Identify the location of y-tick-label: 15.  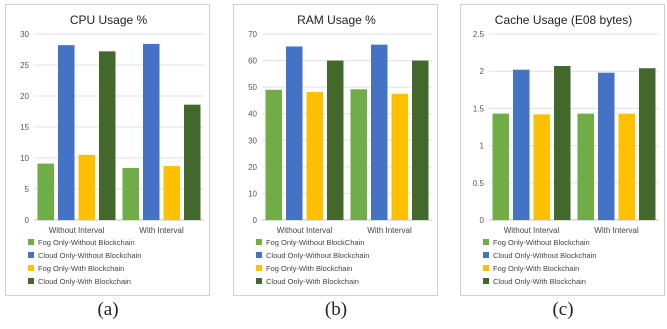
(24, 127).